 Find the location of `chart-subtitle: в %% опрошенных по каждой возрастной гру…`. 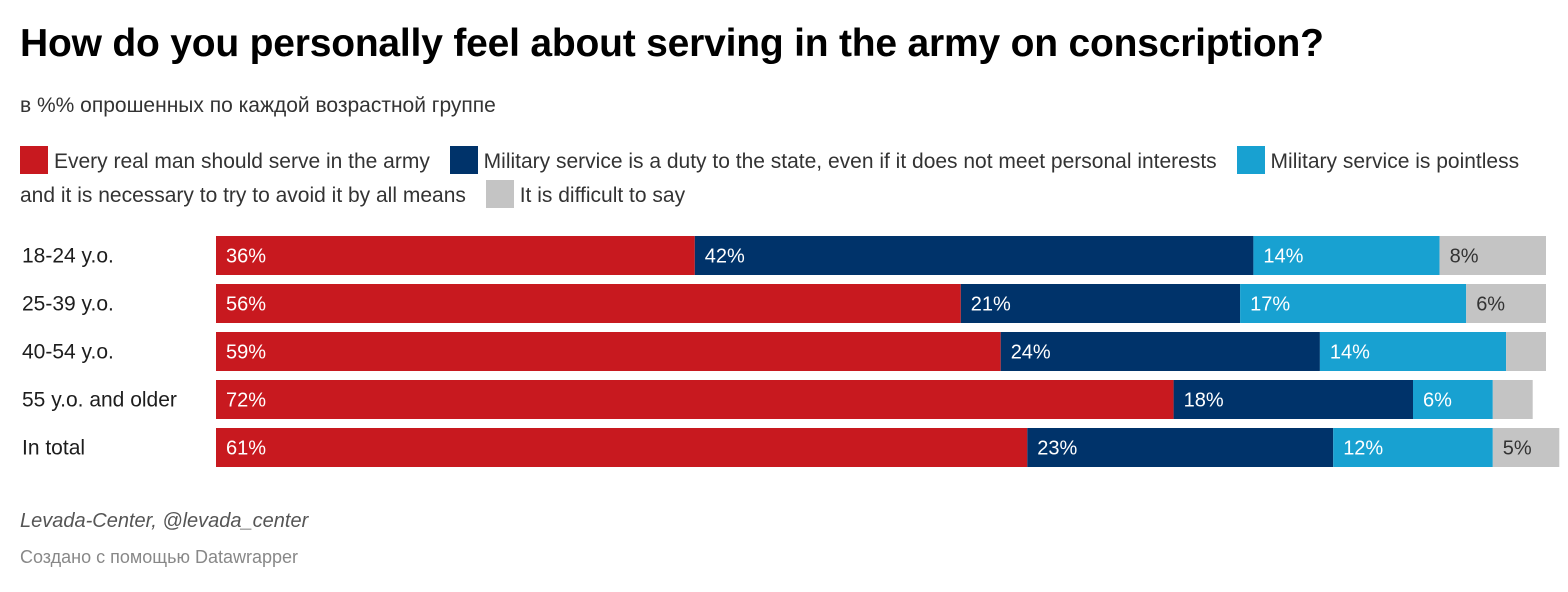

chart-subtitle: в %% опрошенных по каждой возрастной гру… is located at coordinates (258, 105).